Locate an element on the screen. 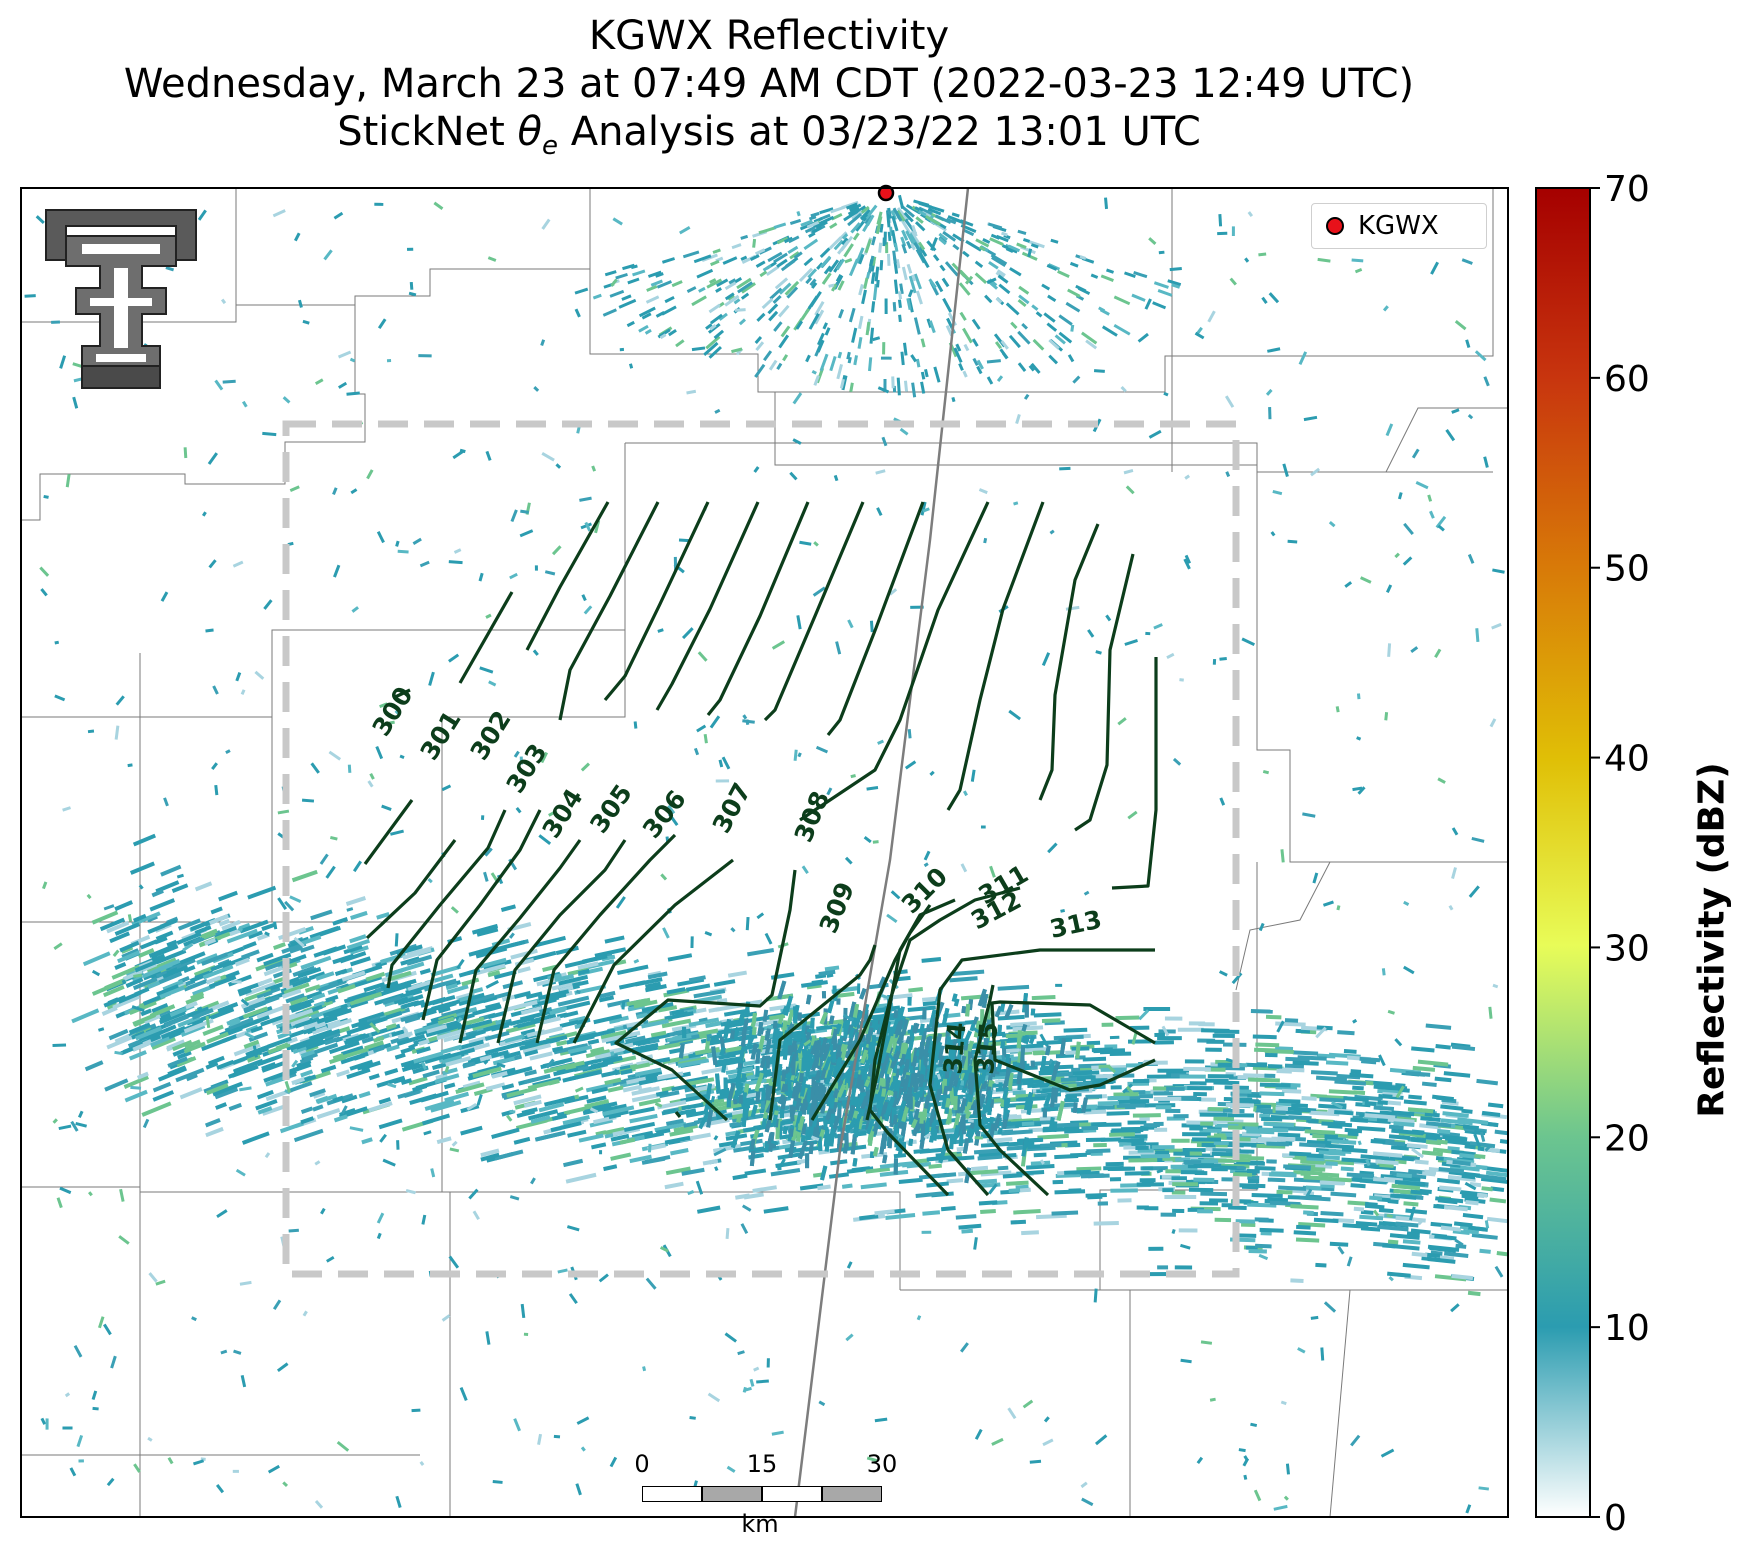 This screenshot has width=1738, height=1552. texas-tech-double-t-logo is located at coordinates (121, 299).